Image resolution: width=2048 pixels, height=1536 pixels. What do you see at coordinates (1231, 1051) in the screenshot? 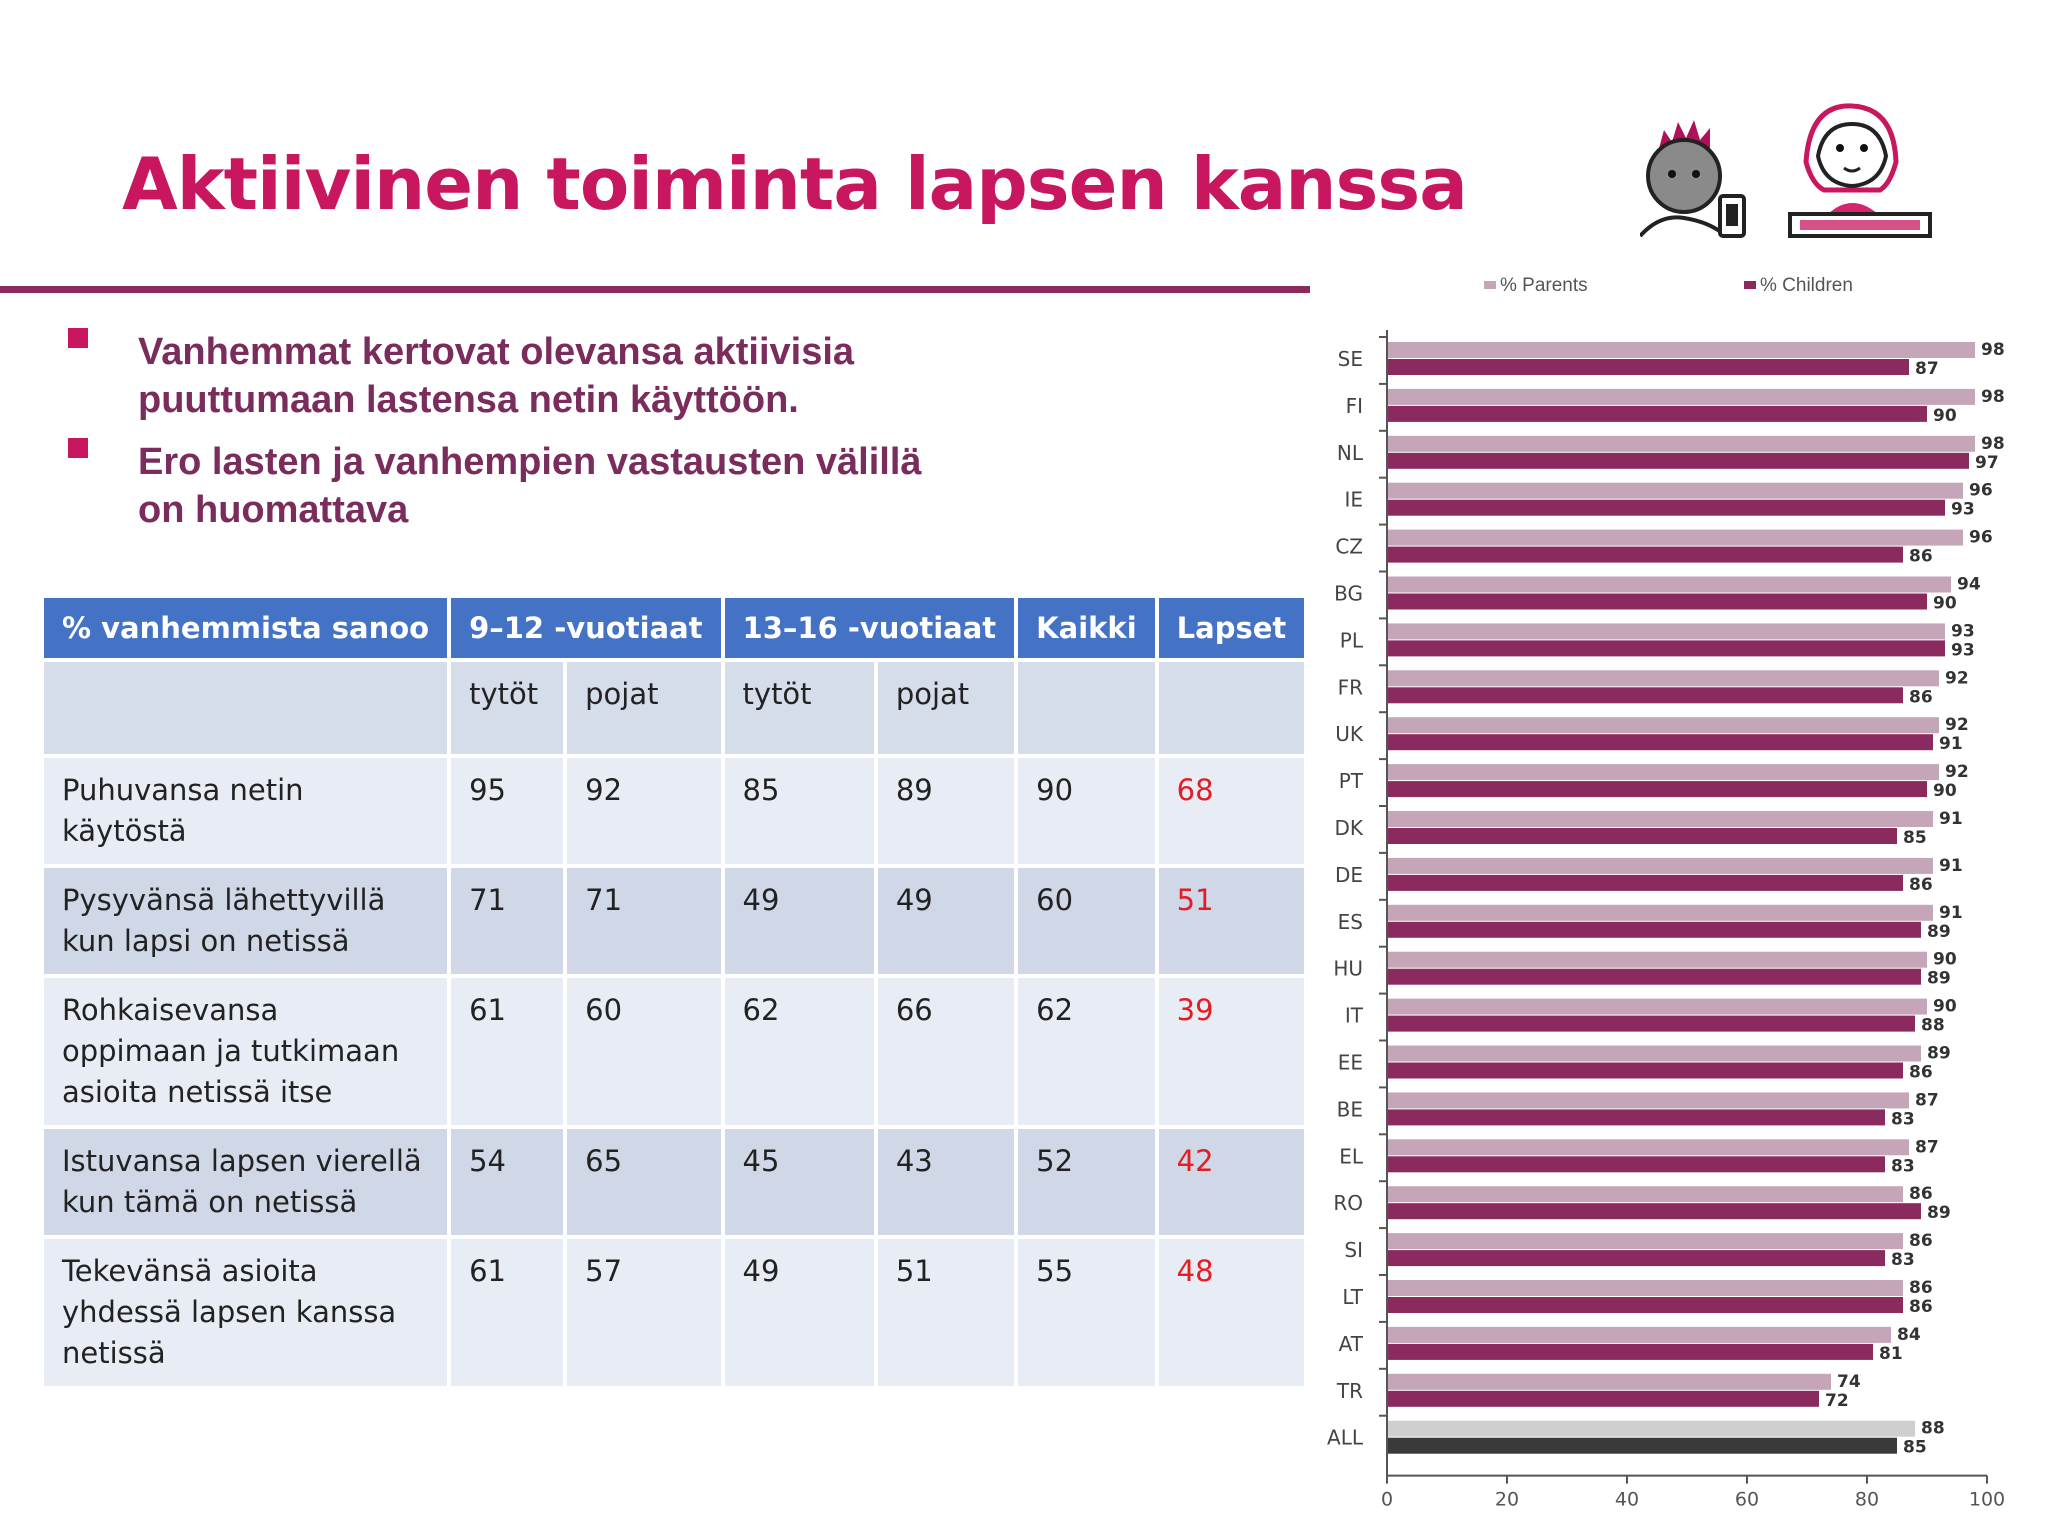
I see `kids-value-cell: 39` at bounding box center [1231, 1051].